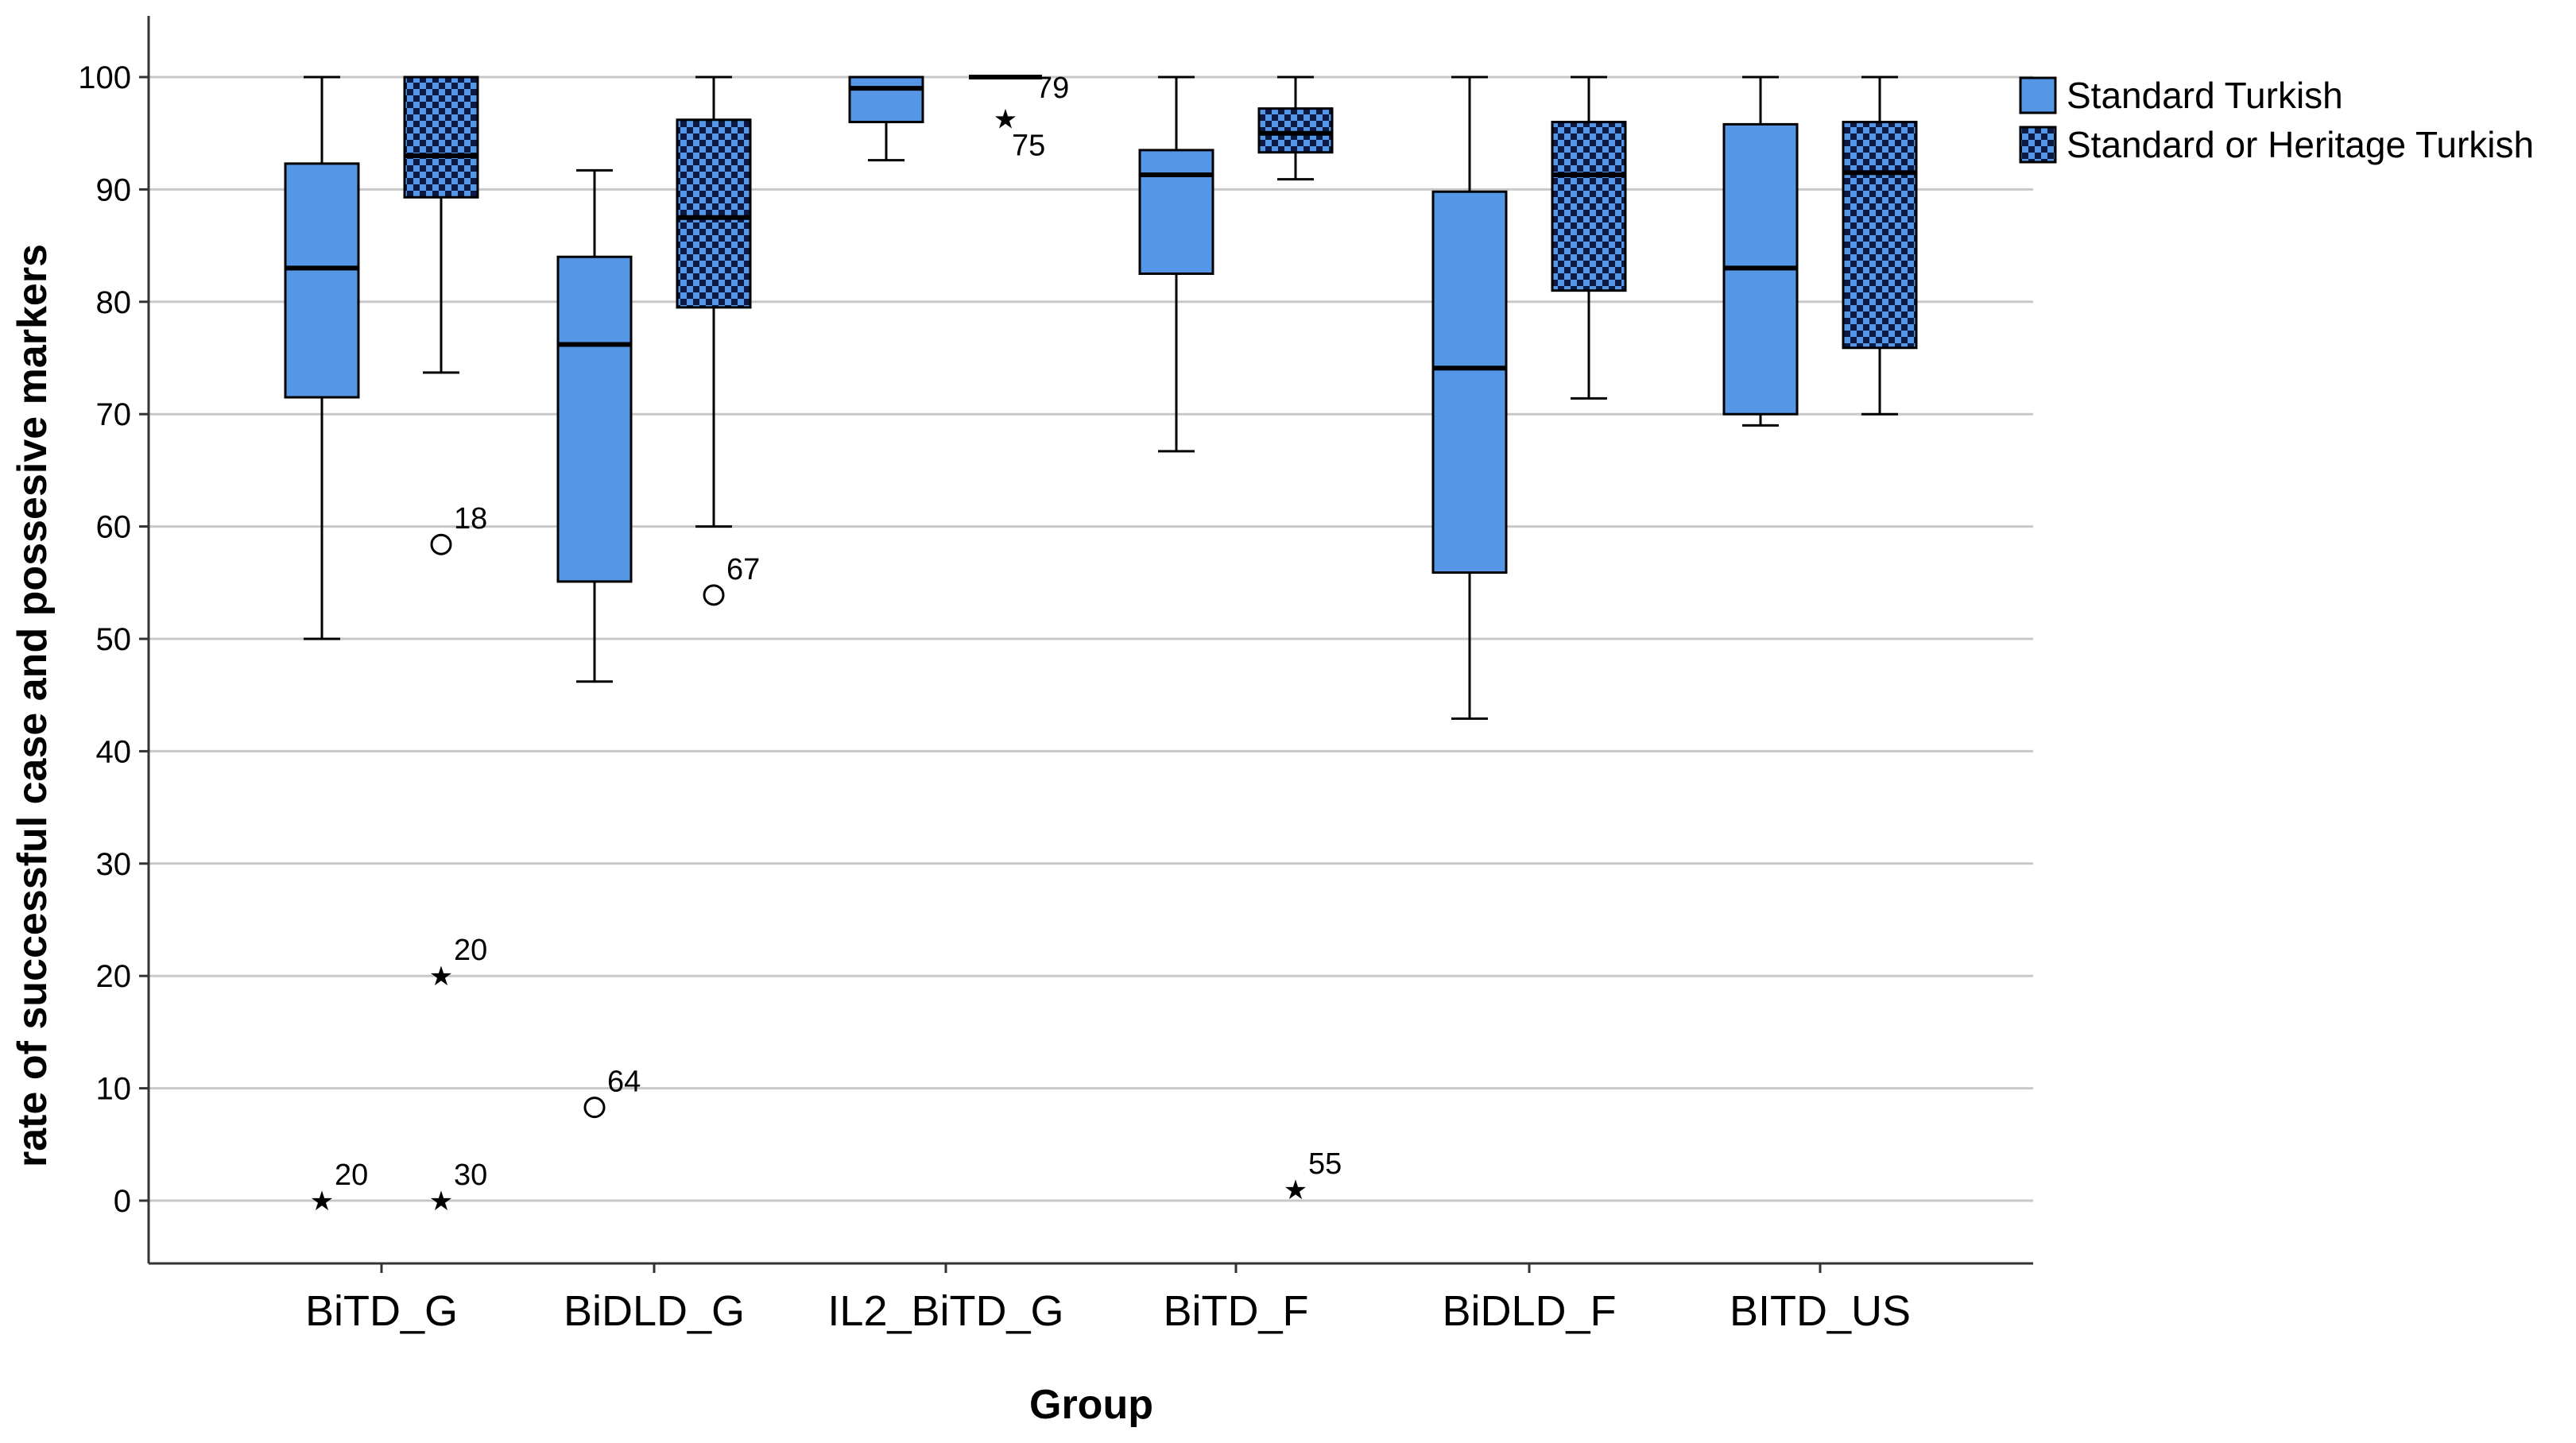 The image size is (2576, 1443). What do you see at coordinates (654, 1311) in the screenshot?
I see `x-category-label: BiDLD_G` at bounding box center [654, 1311].